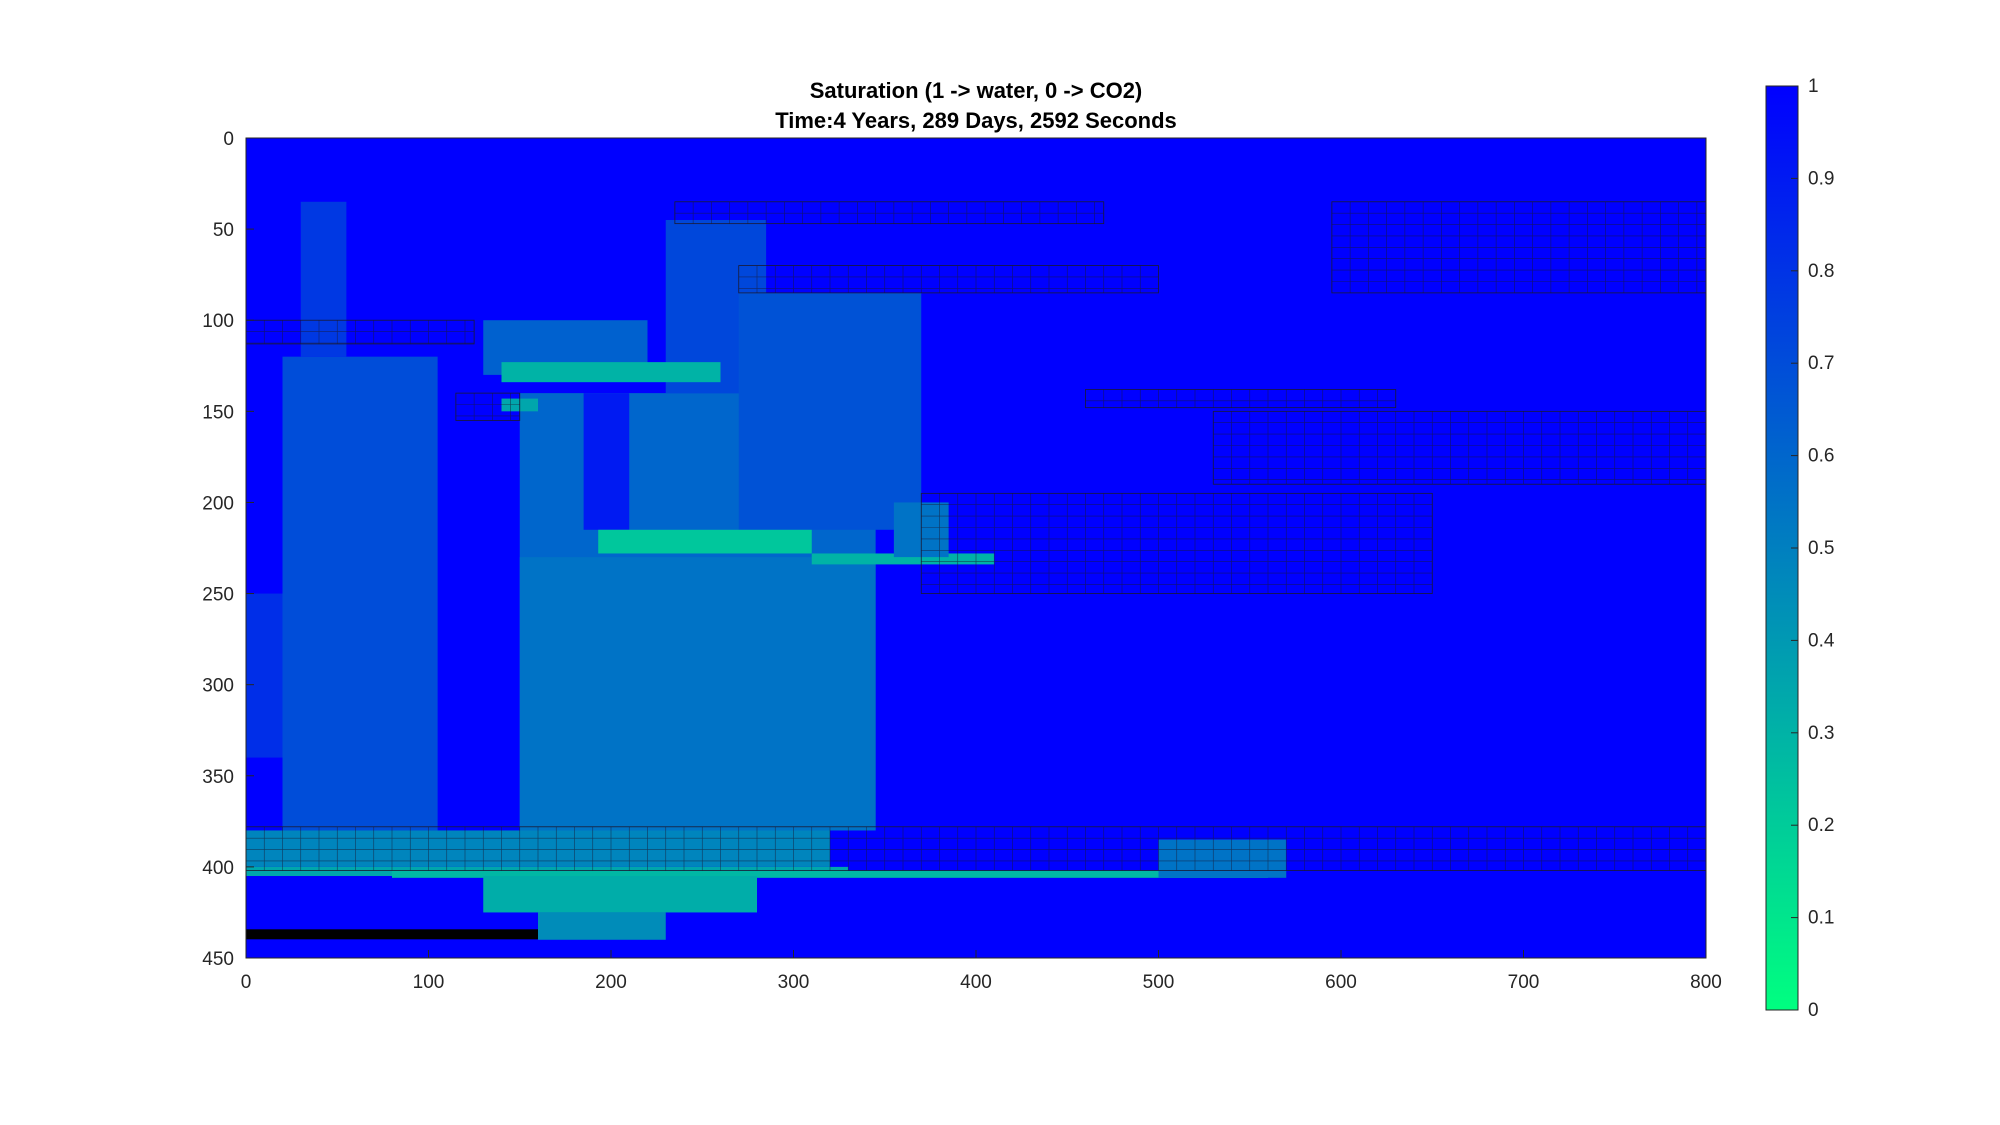 This screenshot has height=1125, width=2000. What do you see at coordinates (1159, 982) in the screenshot?
I see `x-tick-label: 500` at bounding box center [1159, 982].